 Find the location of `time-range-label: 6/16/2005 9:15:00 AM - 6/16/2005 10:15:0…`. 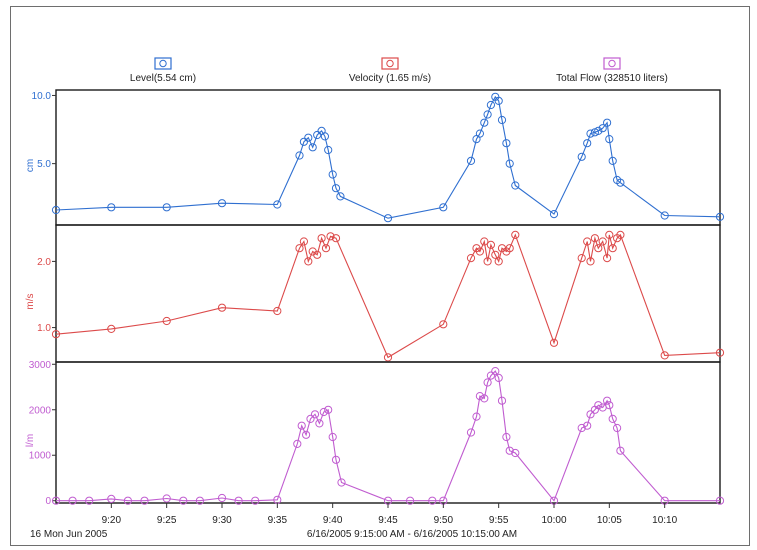

time-range-label: 6/16/2005 9:15:00 AM - 6/16/2005 10:15:0… is located at coordinates (412, 534).